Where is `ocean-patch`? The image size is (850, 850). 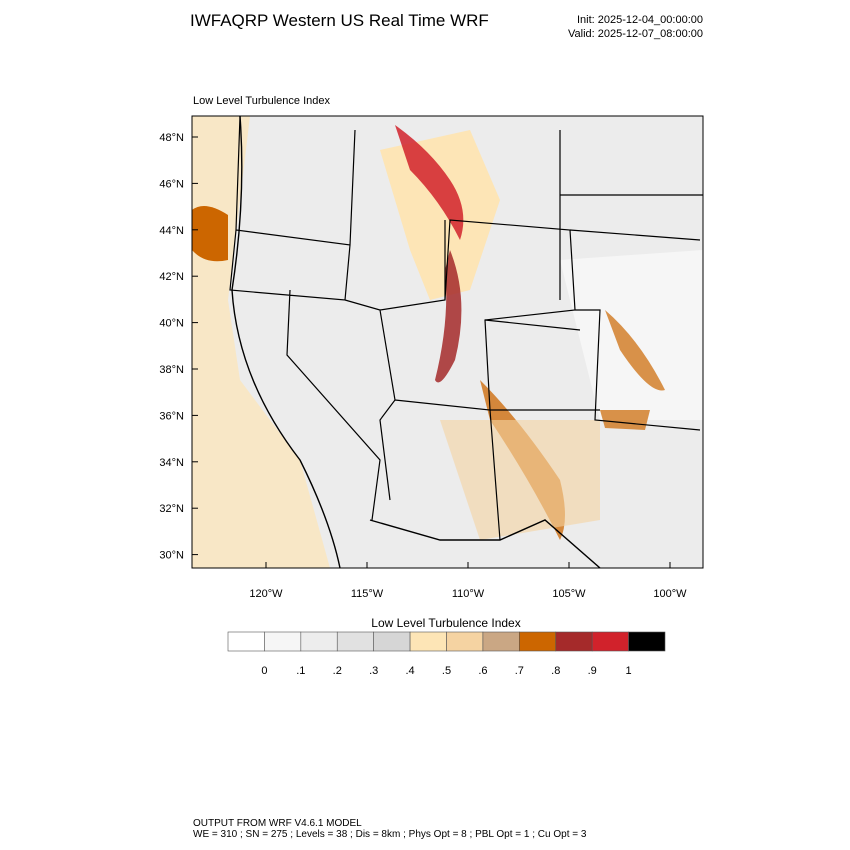 ocean-patch is located at coordinates (210, 234).